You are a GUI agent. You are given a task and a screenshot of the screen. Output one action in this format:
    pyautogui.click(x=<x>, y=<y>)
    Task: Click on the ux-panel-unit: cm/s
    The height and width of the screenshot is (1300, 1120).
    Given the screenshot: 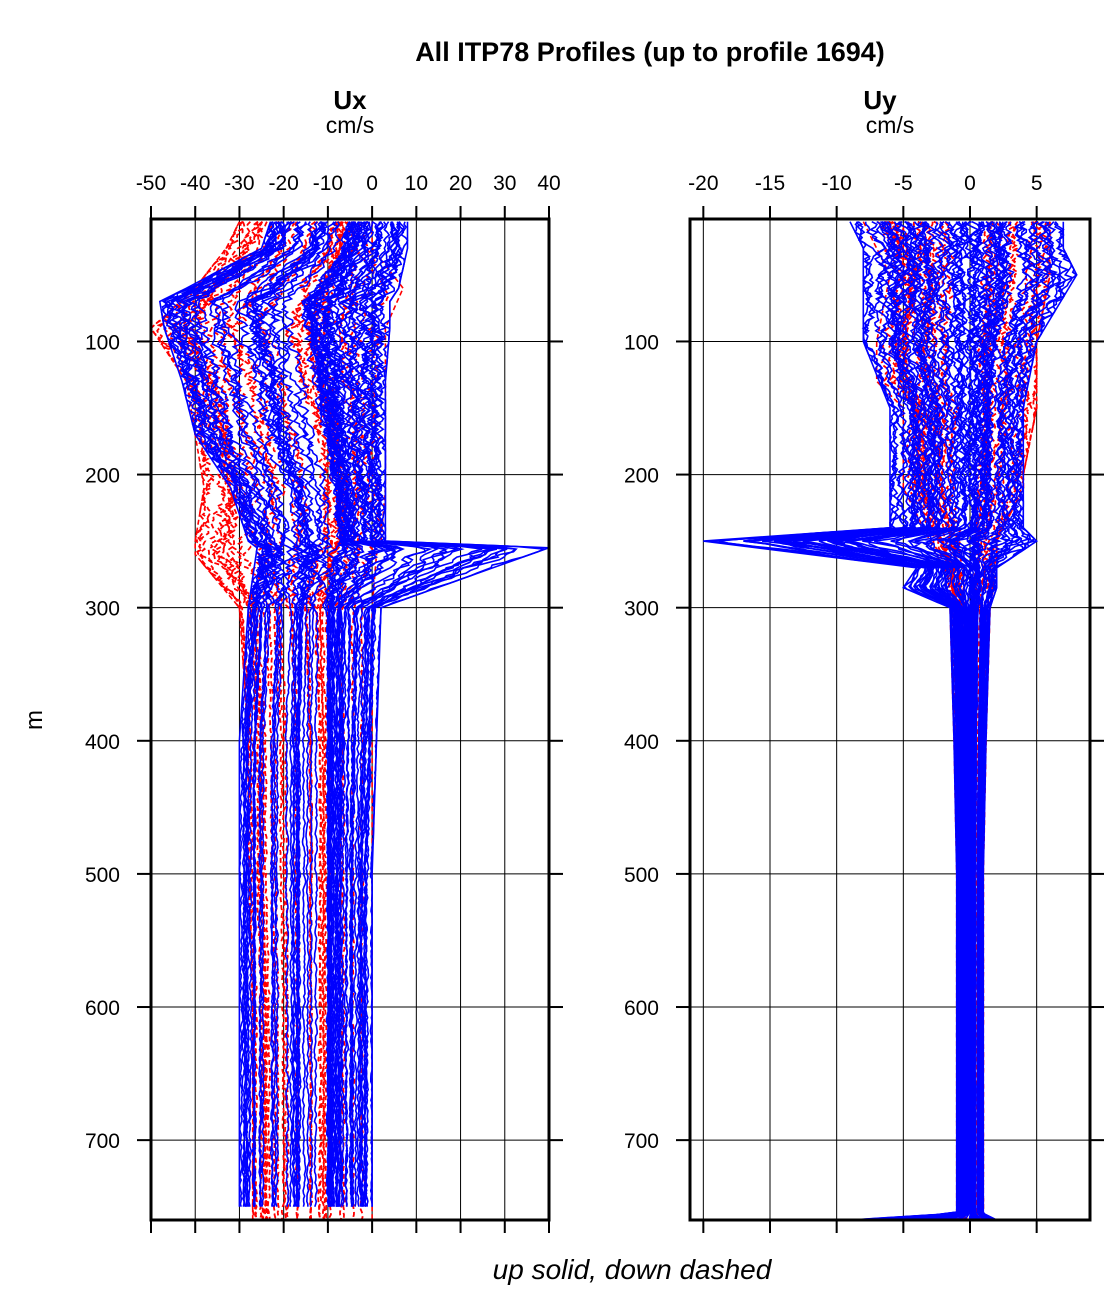 What is the action you would take?
    pyautogui.click(x=350, y=125)
    